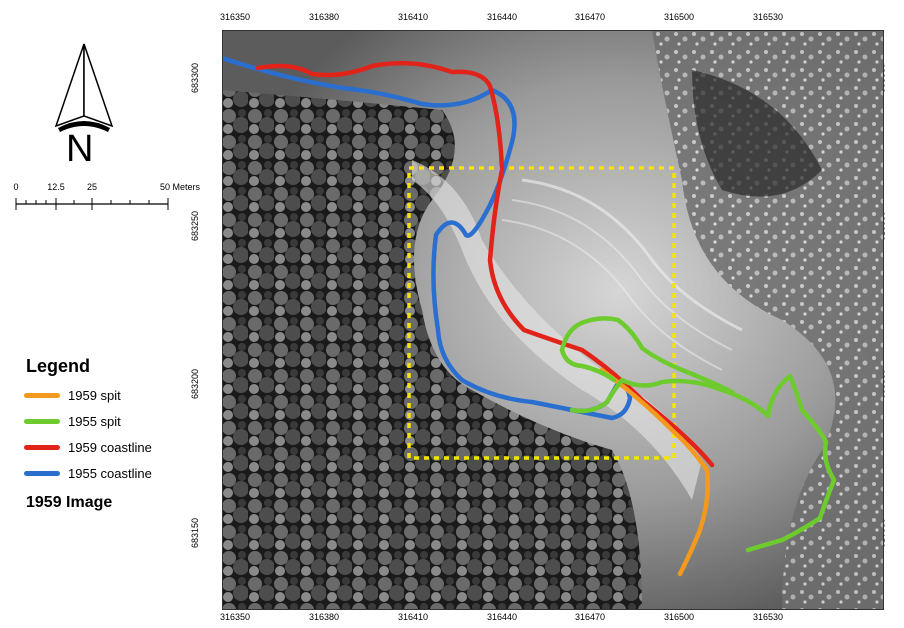  What do you see at coordinates (679, 17) in the screenshot?
I see `top-tick-label: 316500` at bounding box center [679, 17].